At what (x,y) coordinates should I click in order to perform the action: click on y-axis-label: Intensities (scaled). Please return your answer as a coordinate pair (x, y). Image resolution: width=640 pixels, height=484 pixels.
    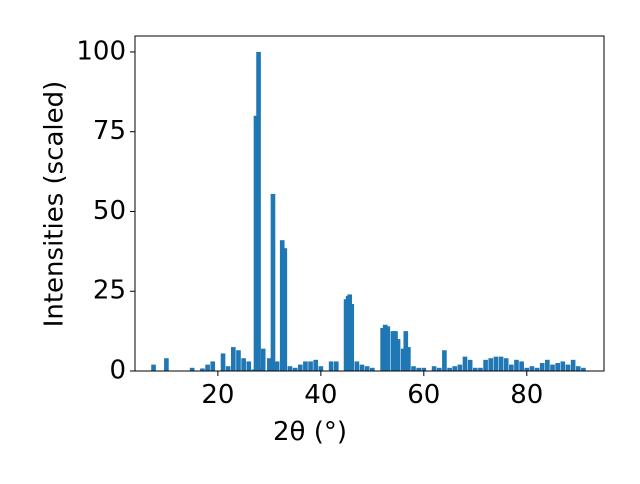
    Looking at the image, I should click on (55, 204).